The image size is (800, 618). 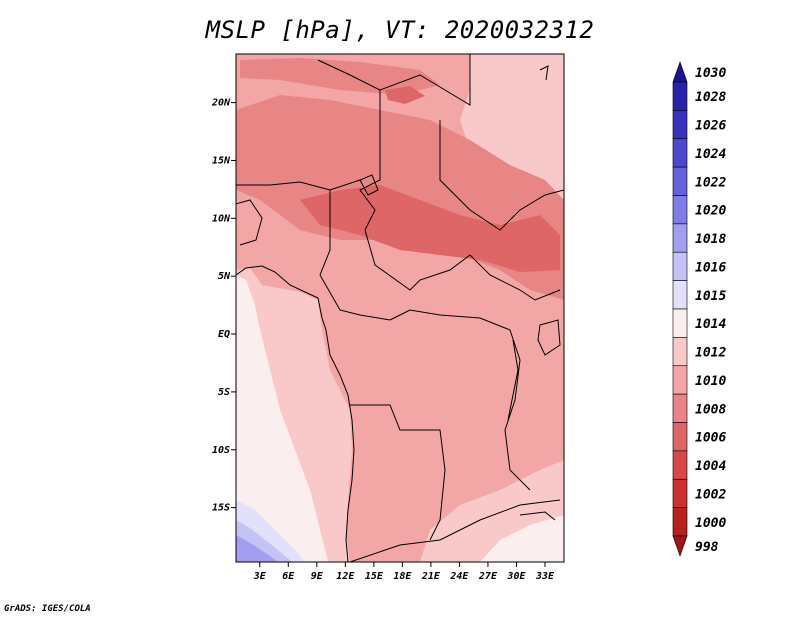 I want to click on colorbar-label: 998, so click(x=707, y=547).